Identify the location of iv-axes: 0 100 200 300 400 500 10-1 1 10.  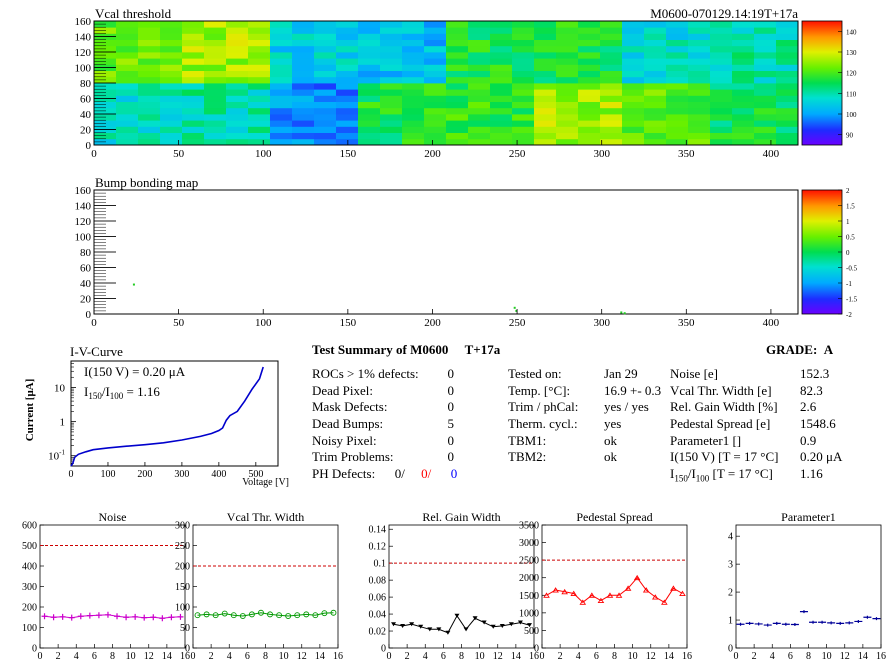
(155, 420).